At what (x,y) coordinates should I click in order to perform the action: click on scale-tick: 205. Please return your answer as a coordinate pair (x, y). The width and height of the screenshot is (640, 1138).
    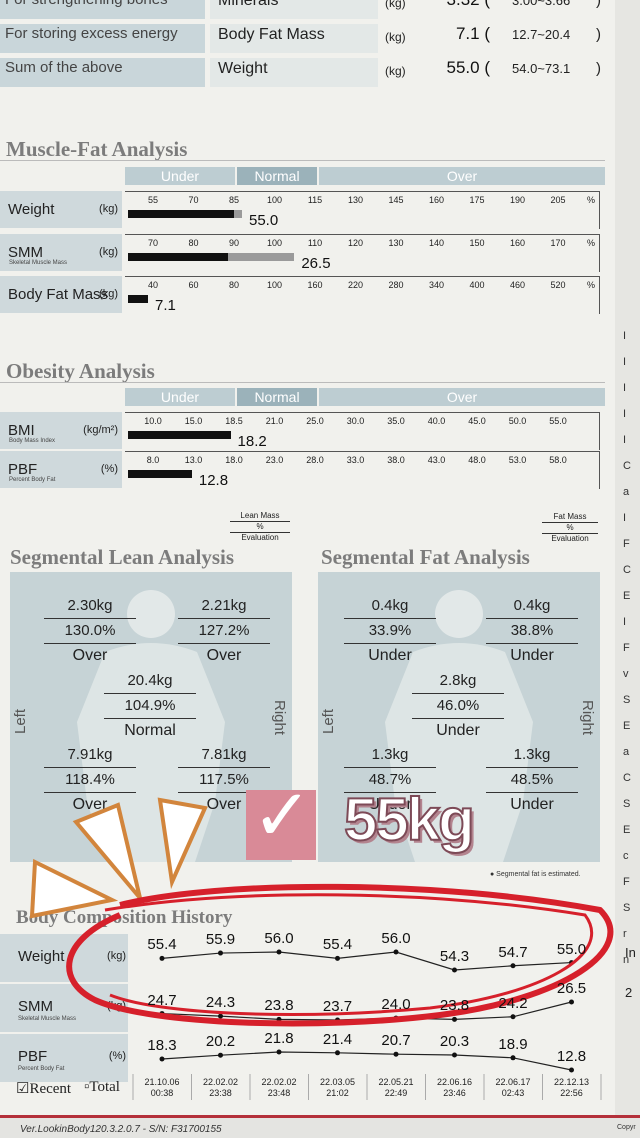
    Looking at the image, I should click on (558, 200).